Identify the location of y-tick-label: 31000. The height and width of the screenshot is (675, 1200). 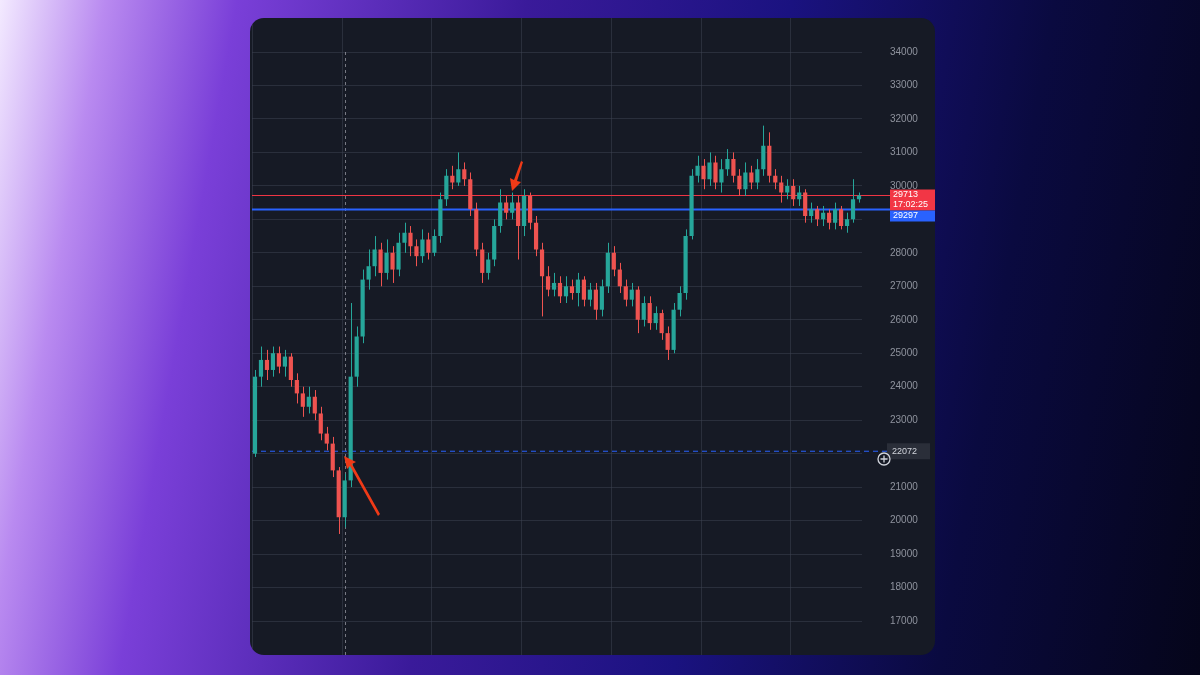
(904, 152).